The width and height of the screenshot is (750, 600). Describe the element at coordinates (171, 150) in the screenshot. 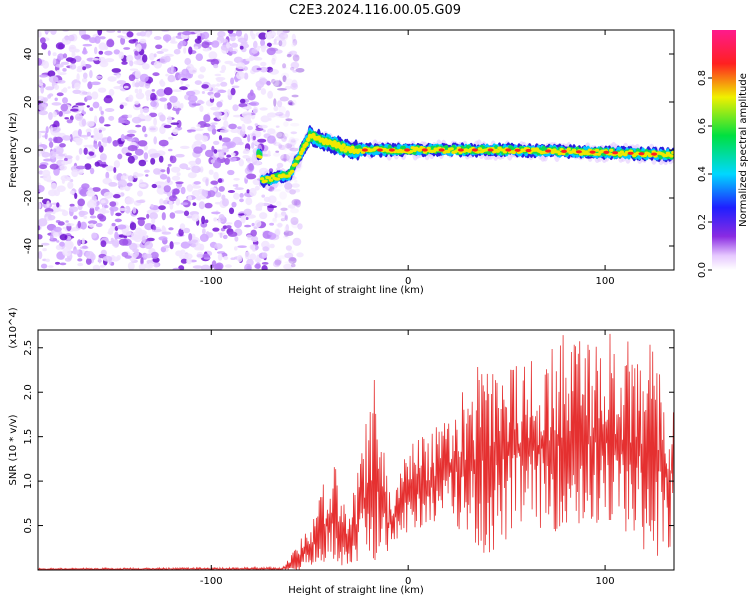

I see `noise-region` at that location.